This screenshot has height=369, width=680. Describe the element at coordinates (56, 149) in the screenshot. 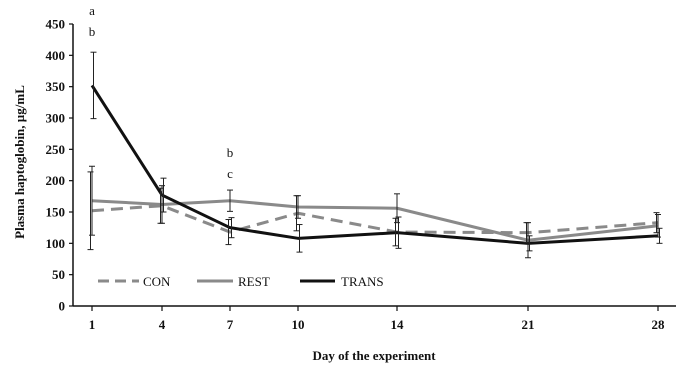

I see `y-tick-label: 250` at that location.